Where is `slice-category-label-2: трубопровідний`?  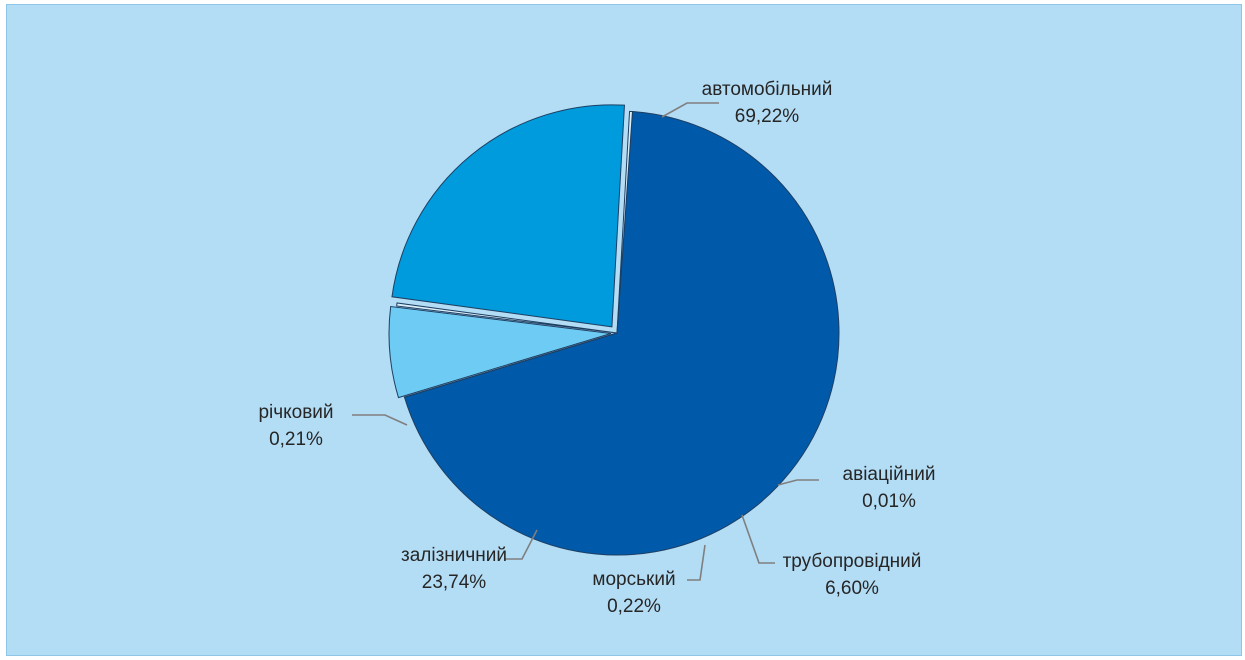 slice-category-label-2: трубопровідний is located at coordinates (852, 561).